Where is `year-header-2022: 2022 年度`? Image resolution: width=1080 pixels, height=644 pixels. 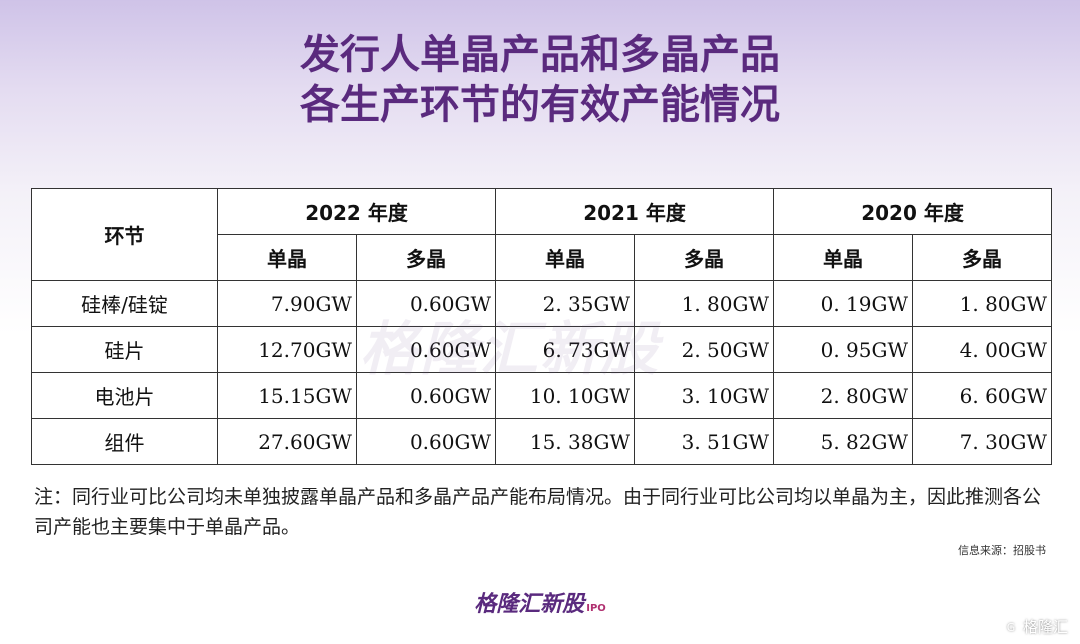 year-header-2022: 2022 年度 is located at coordinates (356, 211).